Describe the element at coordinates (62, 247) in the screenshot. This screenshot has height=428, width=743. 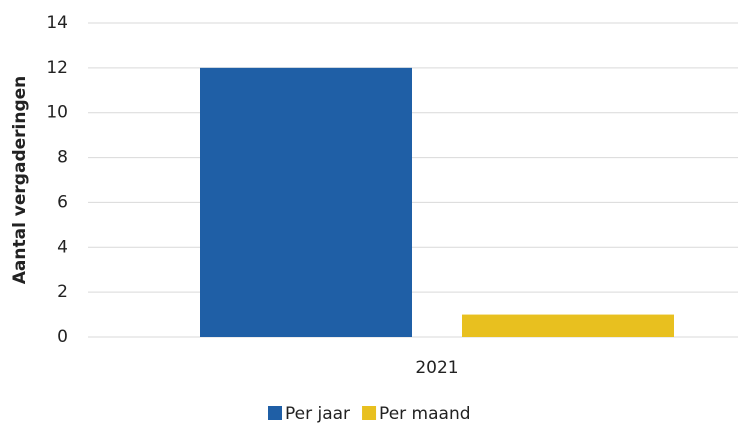
I see `y-tick-label: 4` at that location.